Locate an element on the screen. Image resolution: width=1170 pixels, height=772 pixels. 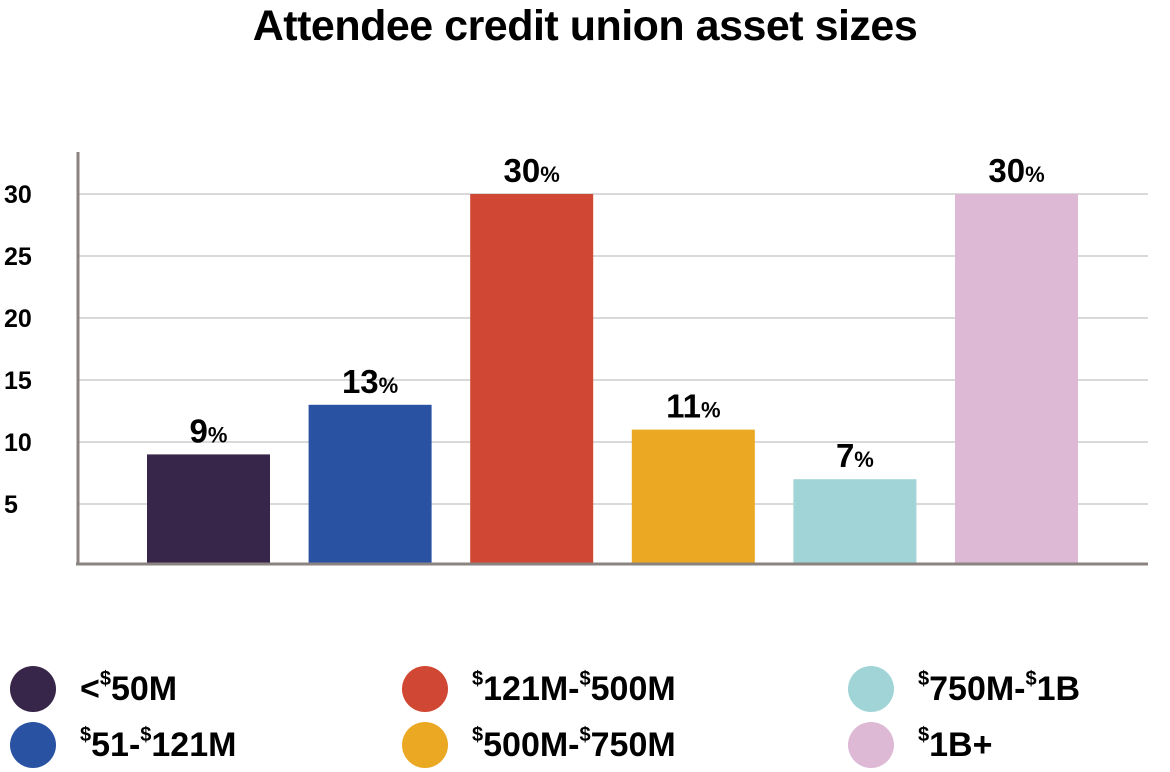
legend-label: <$50M is located at coordinates (129, 687).